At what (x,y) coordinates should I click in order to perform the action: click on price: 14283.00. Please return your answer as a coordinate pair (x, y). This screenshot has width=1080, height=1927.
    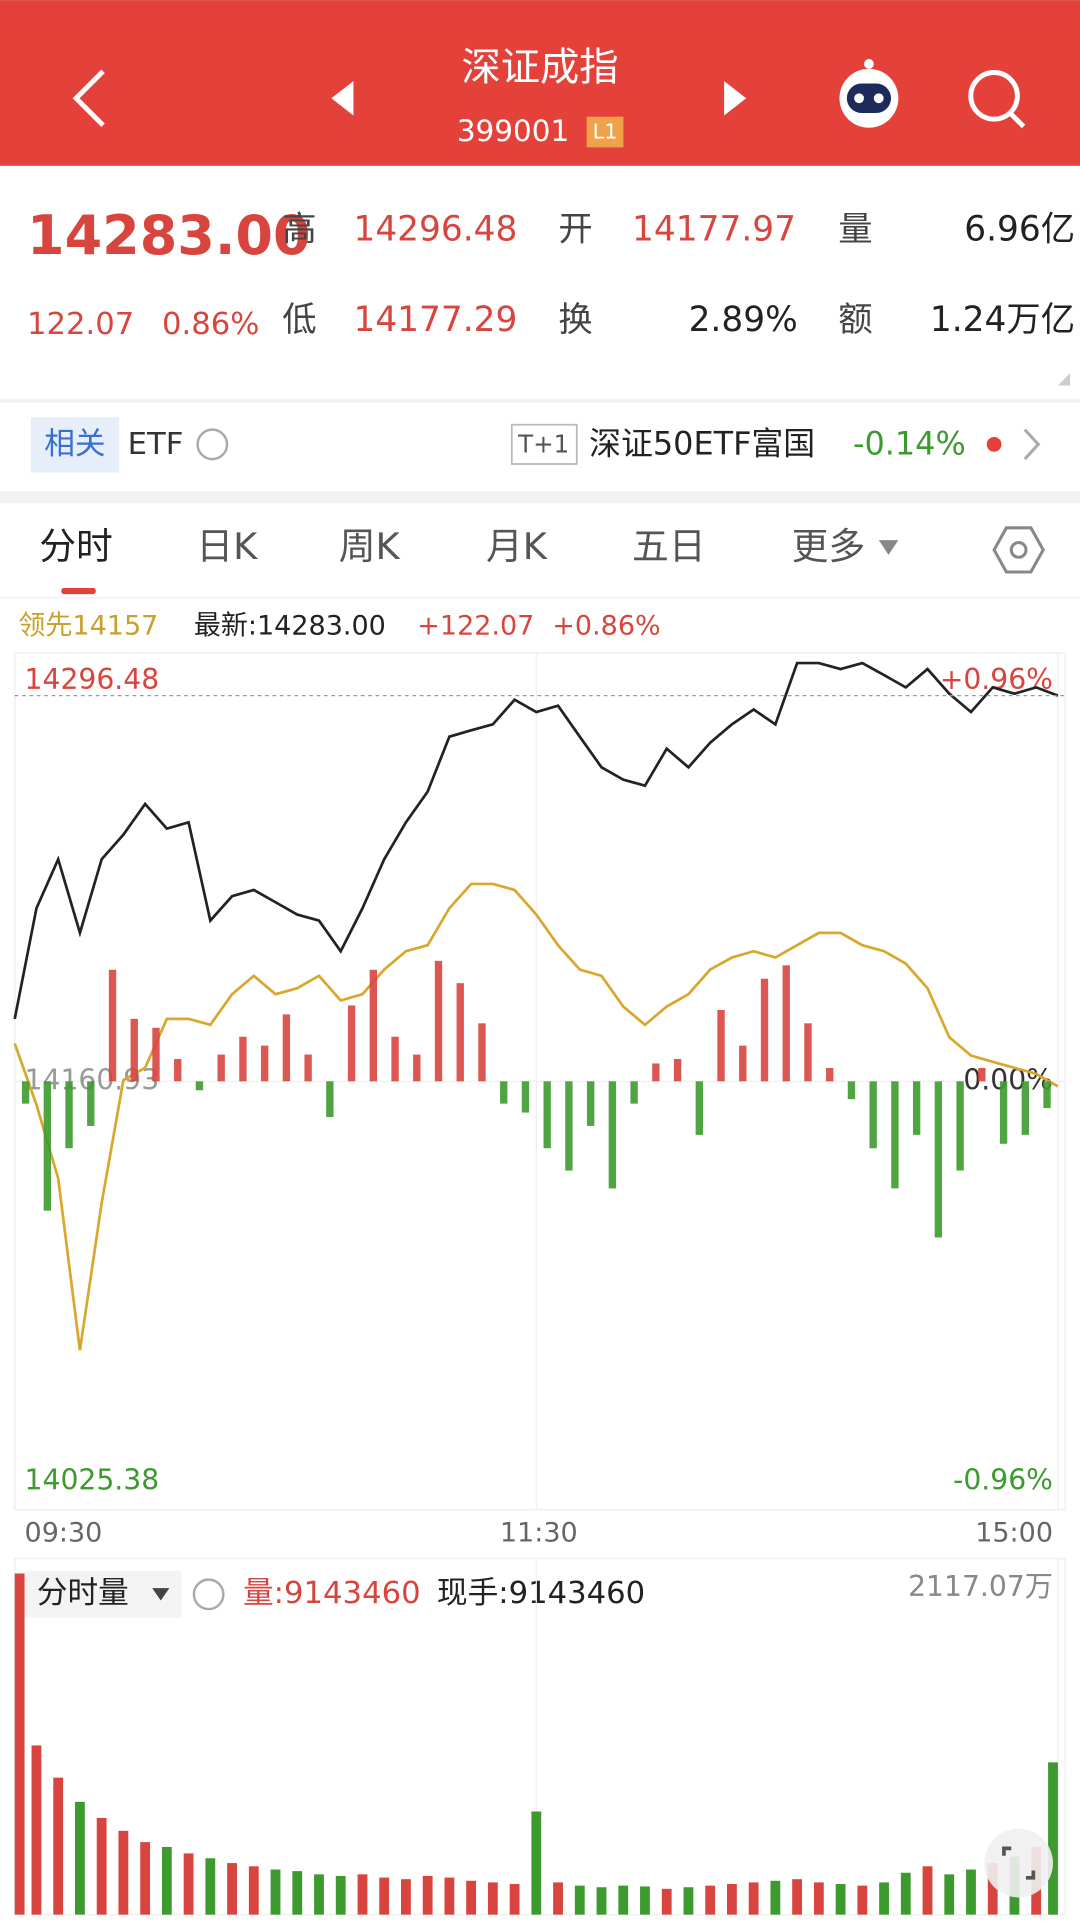
    Looking at the image, I should click on (169, 235).